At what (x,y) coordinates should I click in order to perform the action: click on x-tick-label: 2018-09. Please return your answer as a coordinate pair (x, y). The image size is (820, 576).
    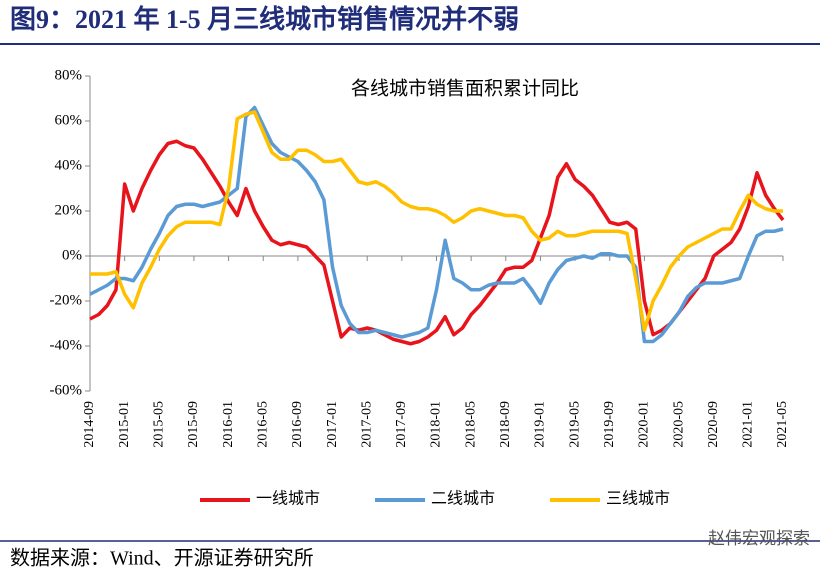
    Looking at the image, I should click on (505, 424).